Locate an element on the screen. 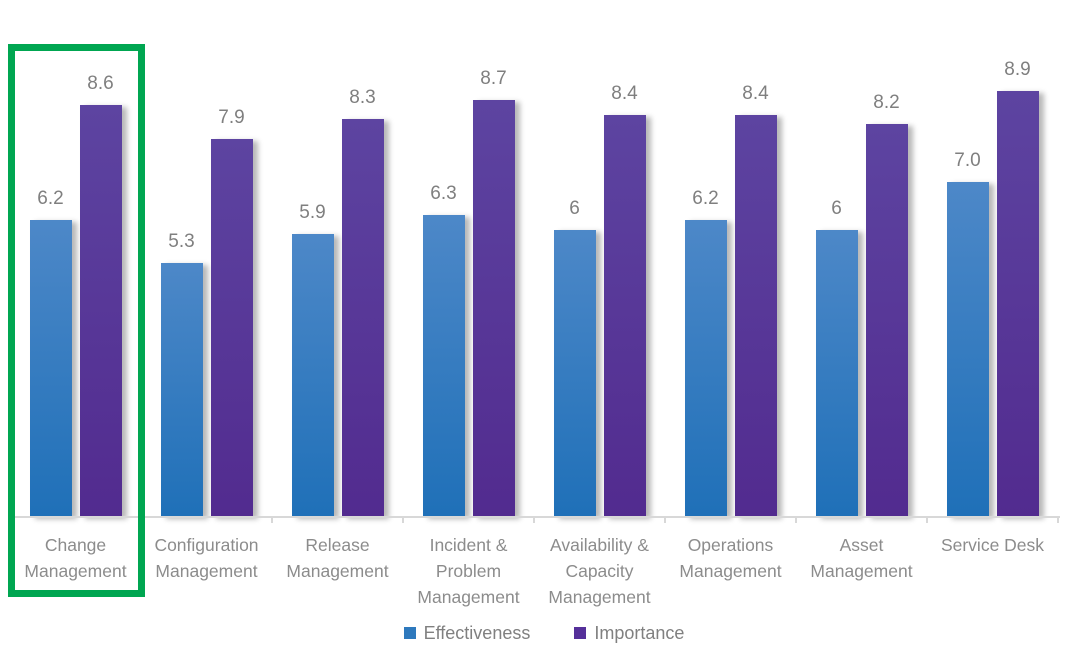 The width and height of the screenshot is (1088, 658). legend: Effectiveness Importance is located at coordinates (544, 633).